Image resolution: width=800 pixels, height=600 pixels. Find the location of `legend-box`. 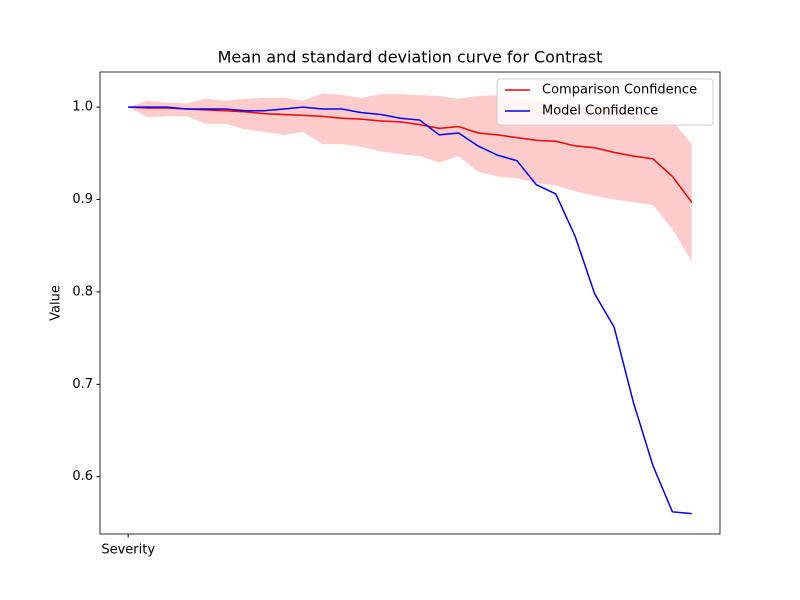

legend-box is located at coordinates (605, 102).